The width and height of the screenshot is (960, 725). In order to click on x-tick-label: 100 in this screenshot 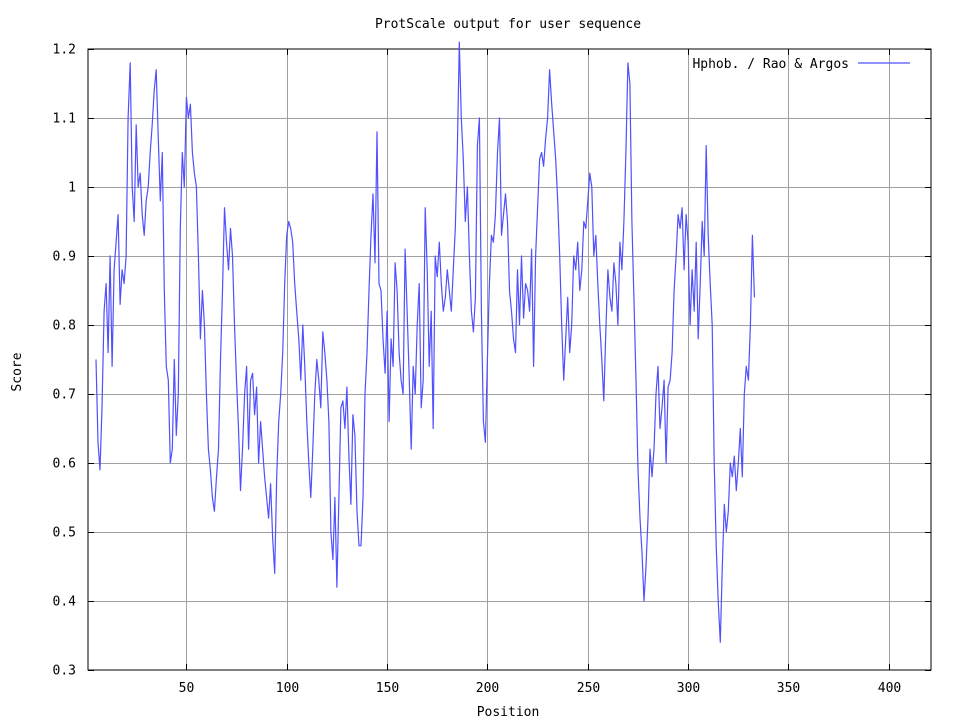, I will do `click(287, 688)`.